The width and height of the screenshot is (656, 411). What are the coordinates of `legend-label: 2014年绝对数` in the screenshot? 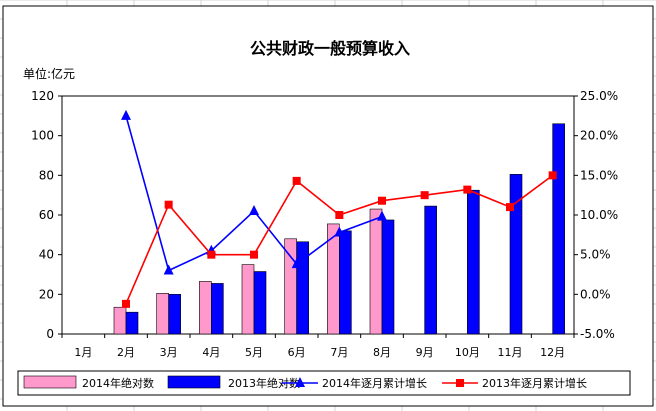 It's located at (118, 383).